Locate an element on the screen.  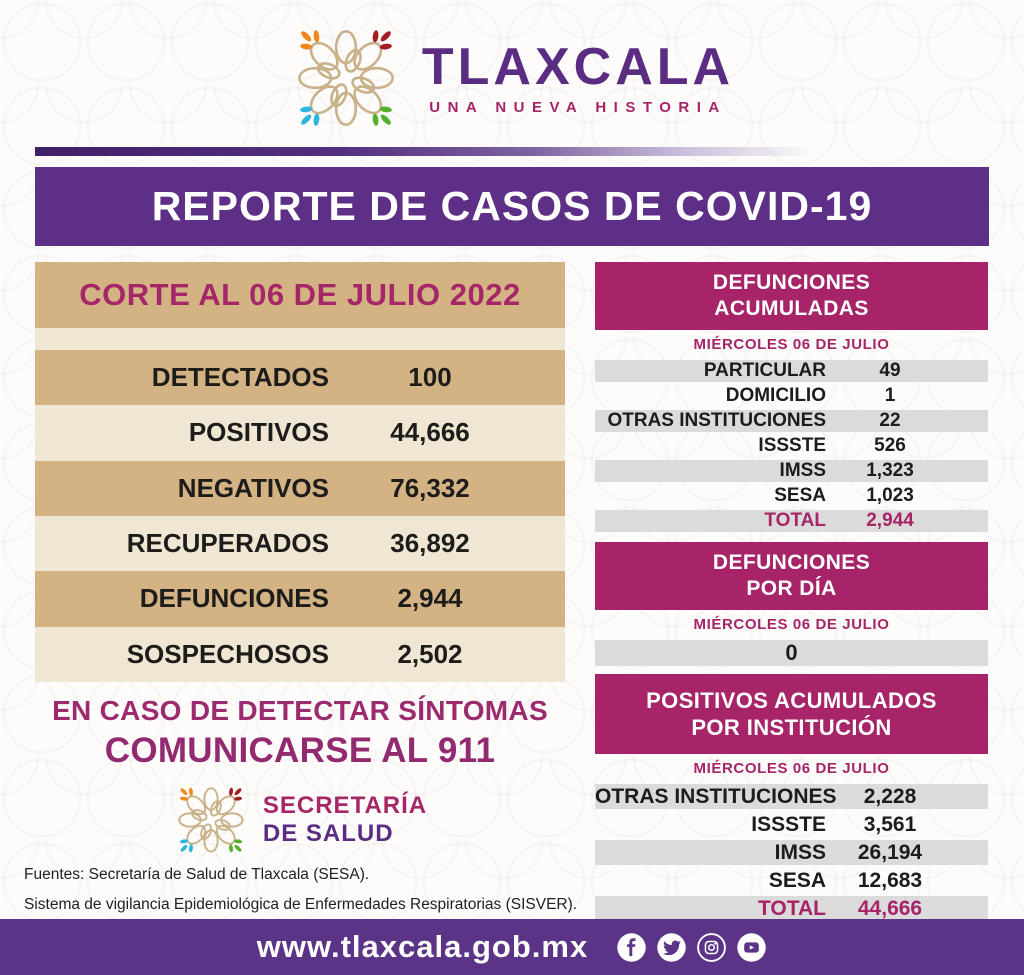
table-row: POSITIVOS 44,666 is located at coordinates (300, 432).